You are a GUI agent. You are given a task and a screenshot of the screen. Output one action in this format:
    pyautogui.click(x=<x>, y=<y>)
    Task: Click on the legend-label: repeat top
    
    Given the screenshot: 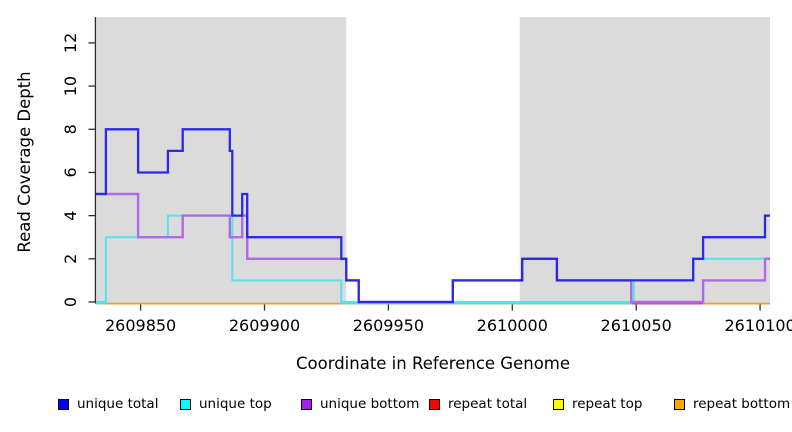 What is the action you would take?
    pyautogui.click(x=607, y=404)
    